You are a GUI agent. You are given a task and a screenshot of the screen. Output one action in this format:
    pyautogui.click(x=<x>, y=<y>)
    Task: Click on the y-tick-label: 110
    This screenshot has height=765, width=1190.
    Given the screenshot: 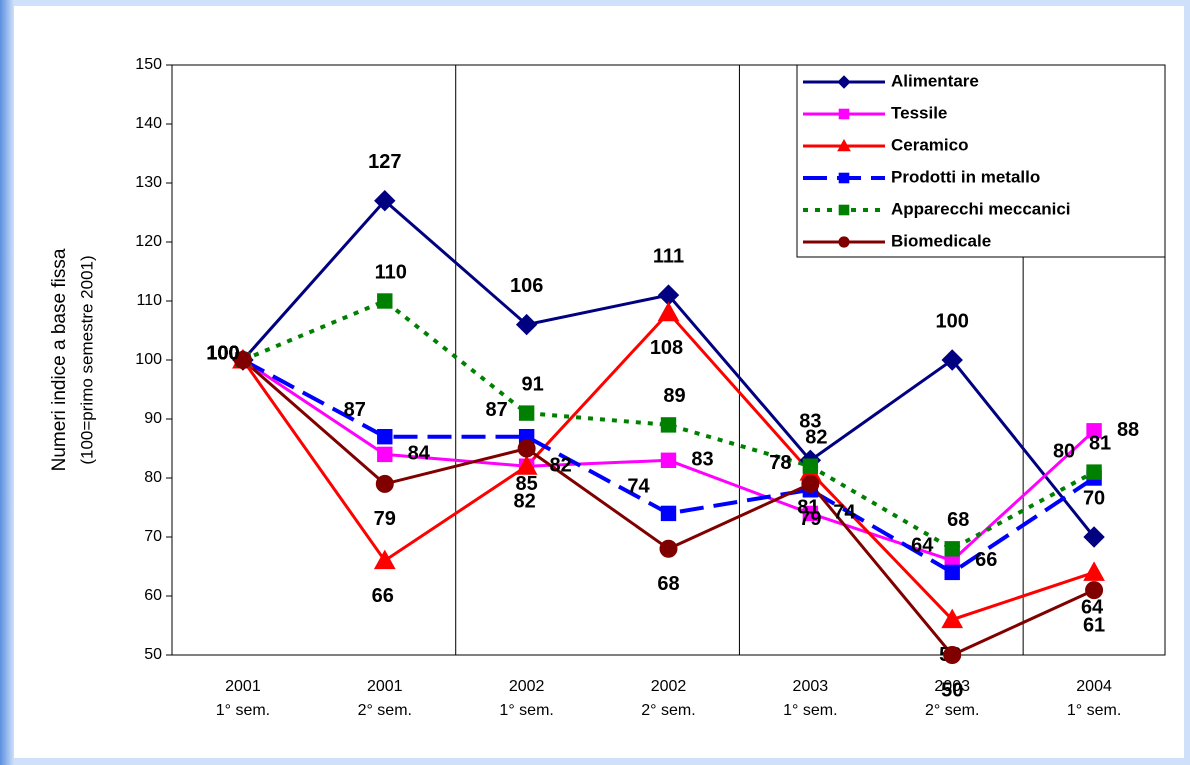 What is the action you would take?
    pyautogui.click(x=149, y=300)
    